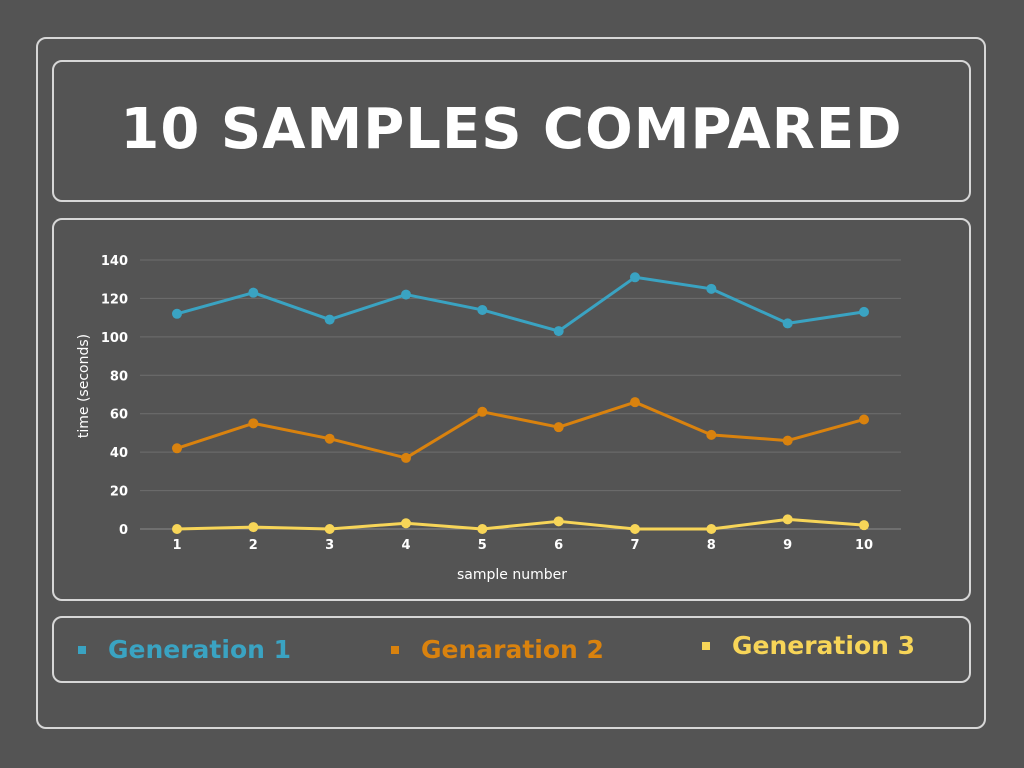  I want to click on x-axis-title: sample number, so click(512, 575).